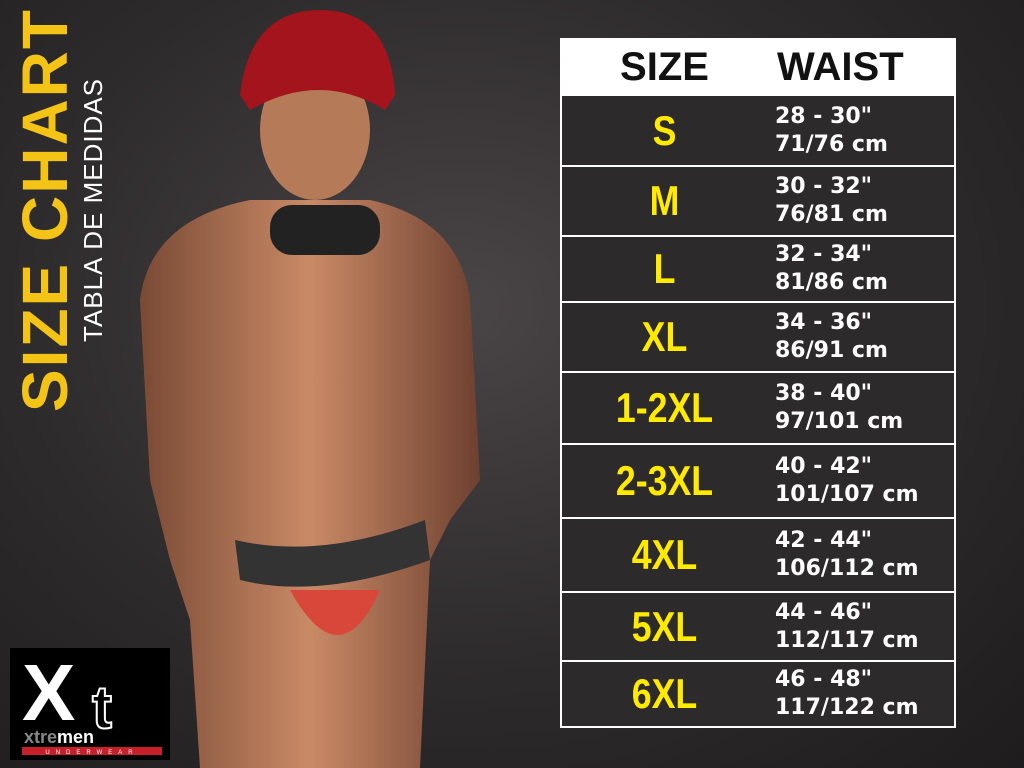  Describe the element at coordinates (831, 214) in the screenshot. I see `waist-cm: 76/81 cm` at that location.